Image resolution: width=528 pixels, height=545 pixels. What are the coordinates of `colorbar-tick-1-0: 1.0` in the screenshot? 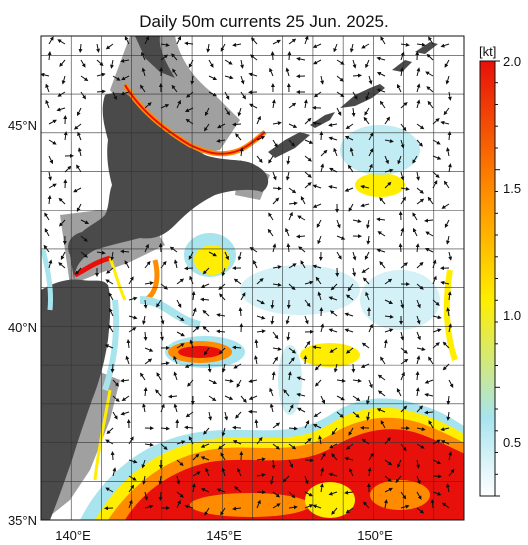 It's located at (512, 315).